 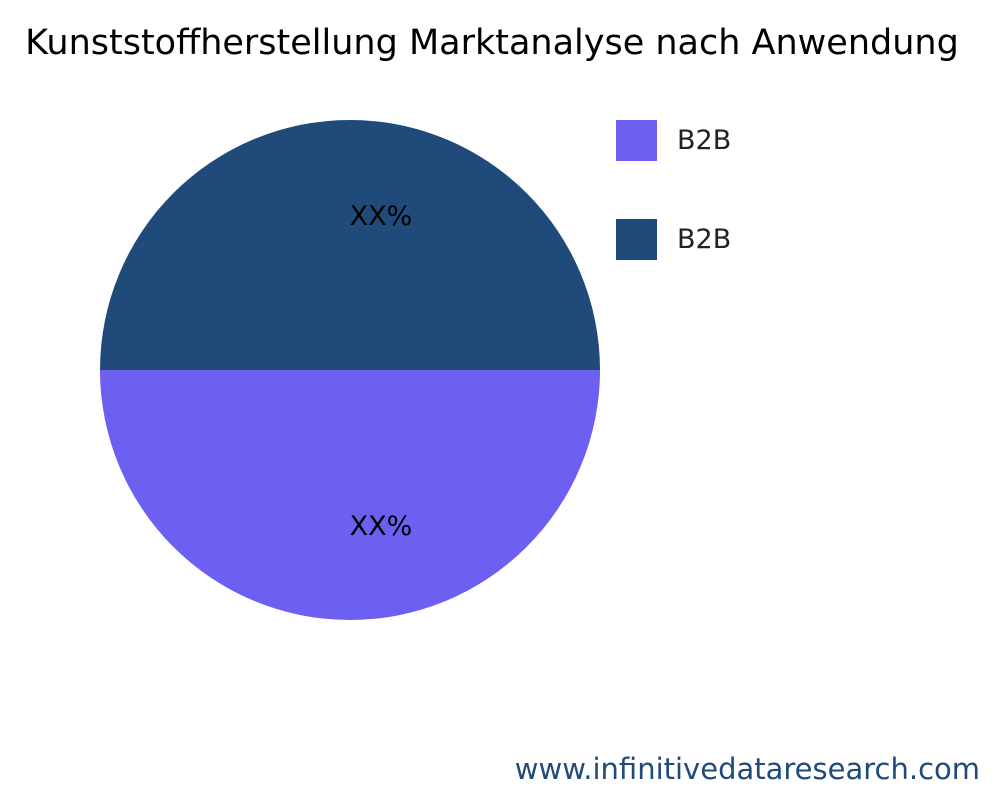 I want to click on legend: B2B B2B, so click(x=673, y=219).